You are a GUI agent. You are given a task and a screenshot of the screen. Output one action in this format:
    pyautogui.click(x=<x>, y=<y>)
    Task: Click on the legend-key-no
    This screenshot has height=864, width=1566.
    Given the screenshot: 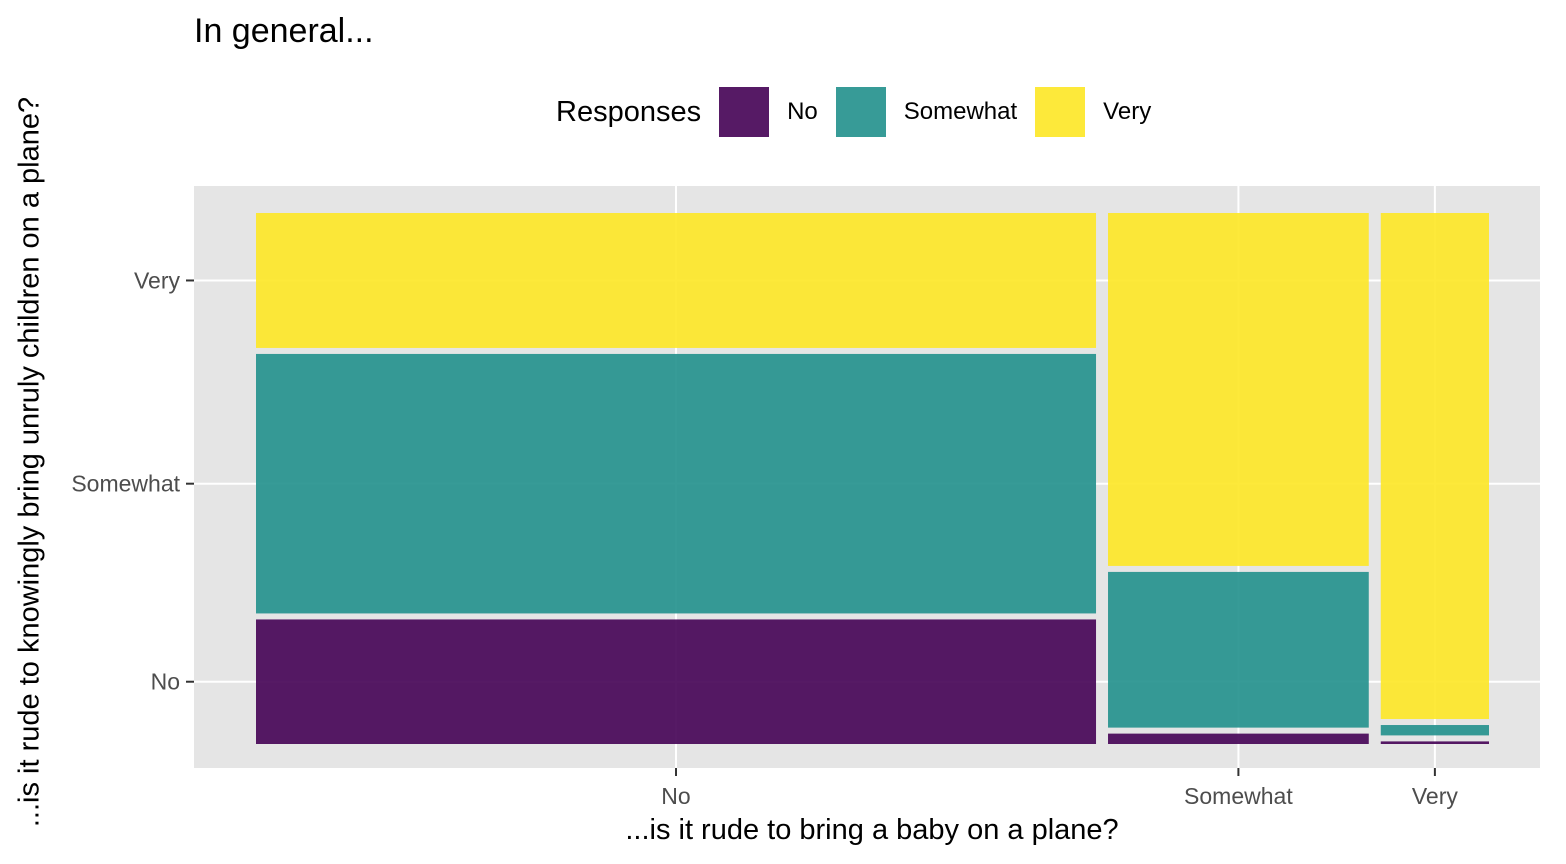 What is the action you would take?
    pyautogui.click(x=744, y=112)
    